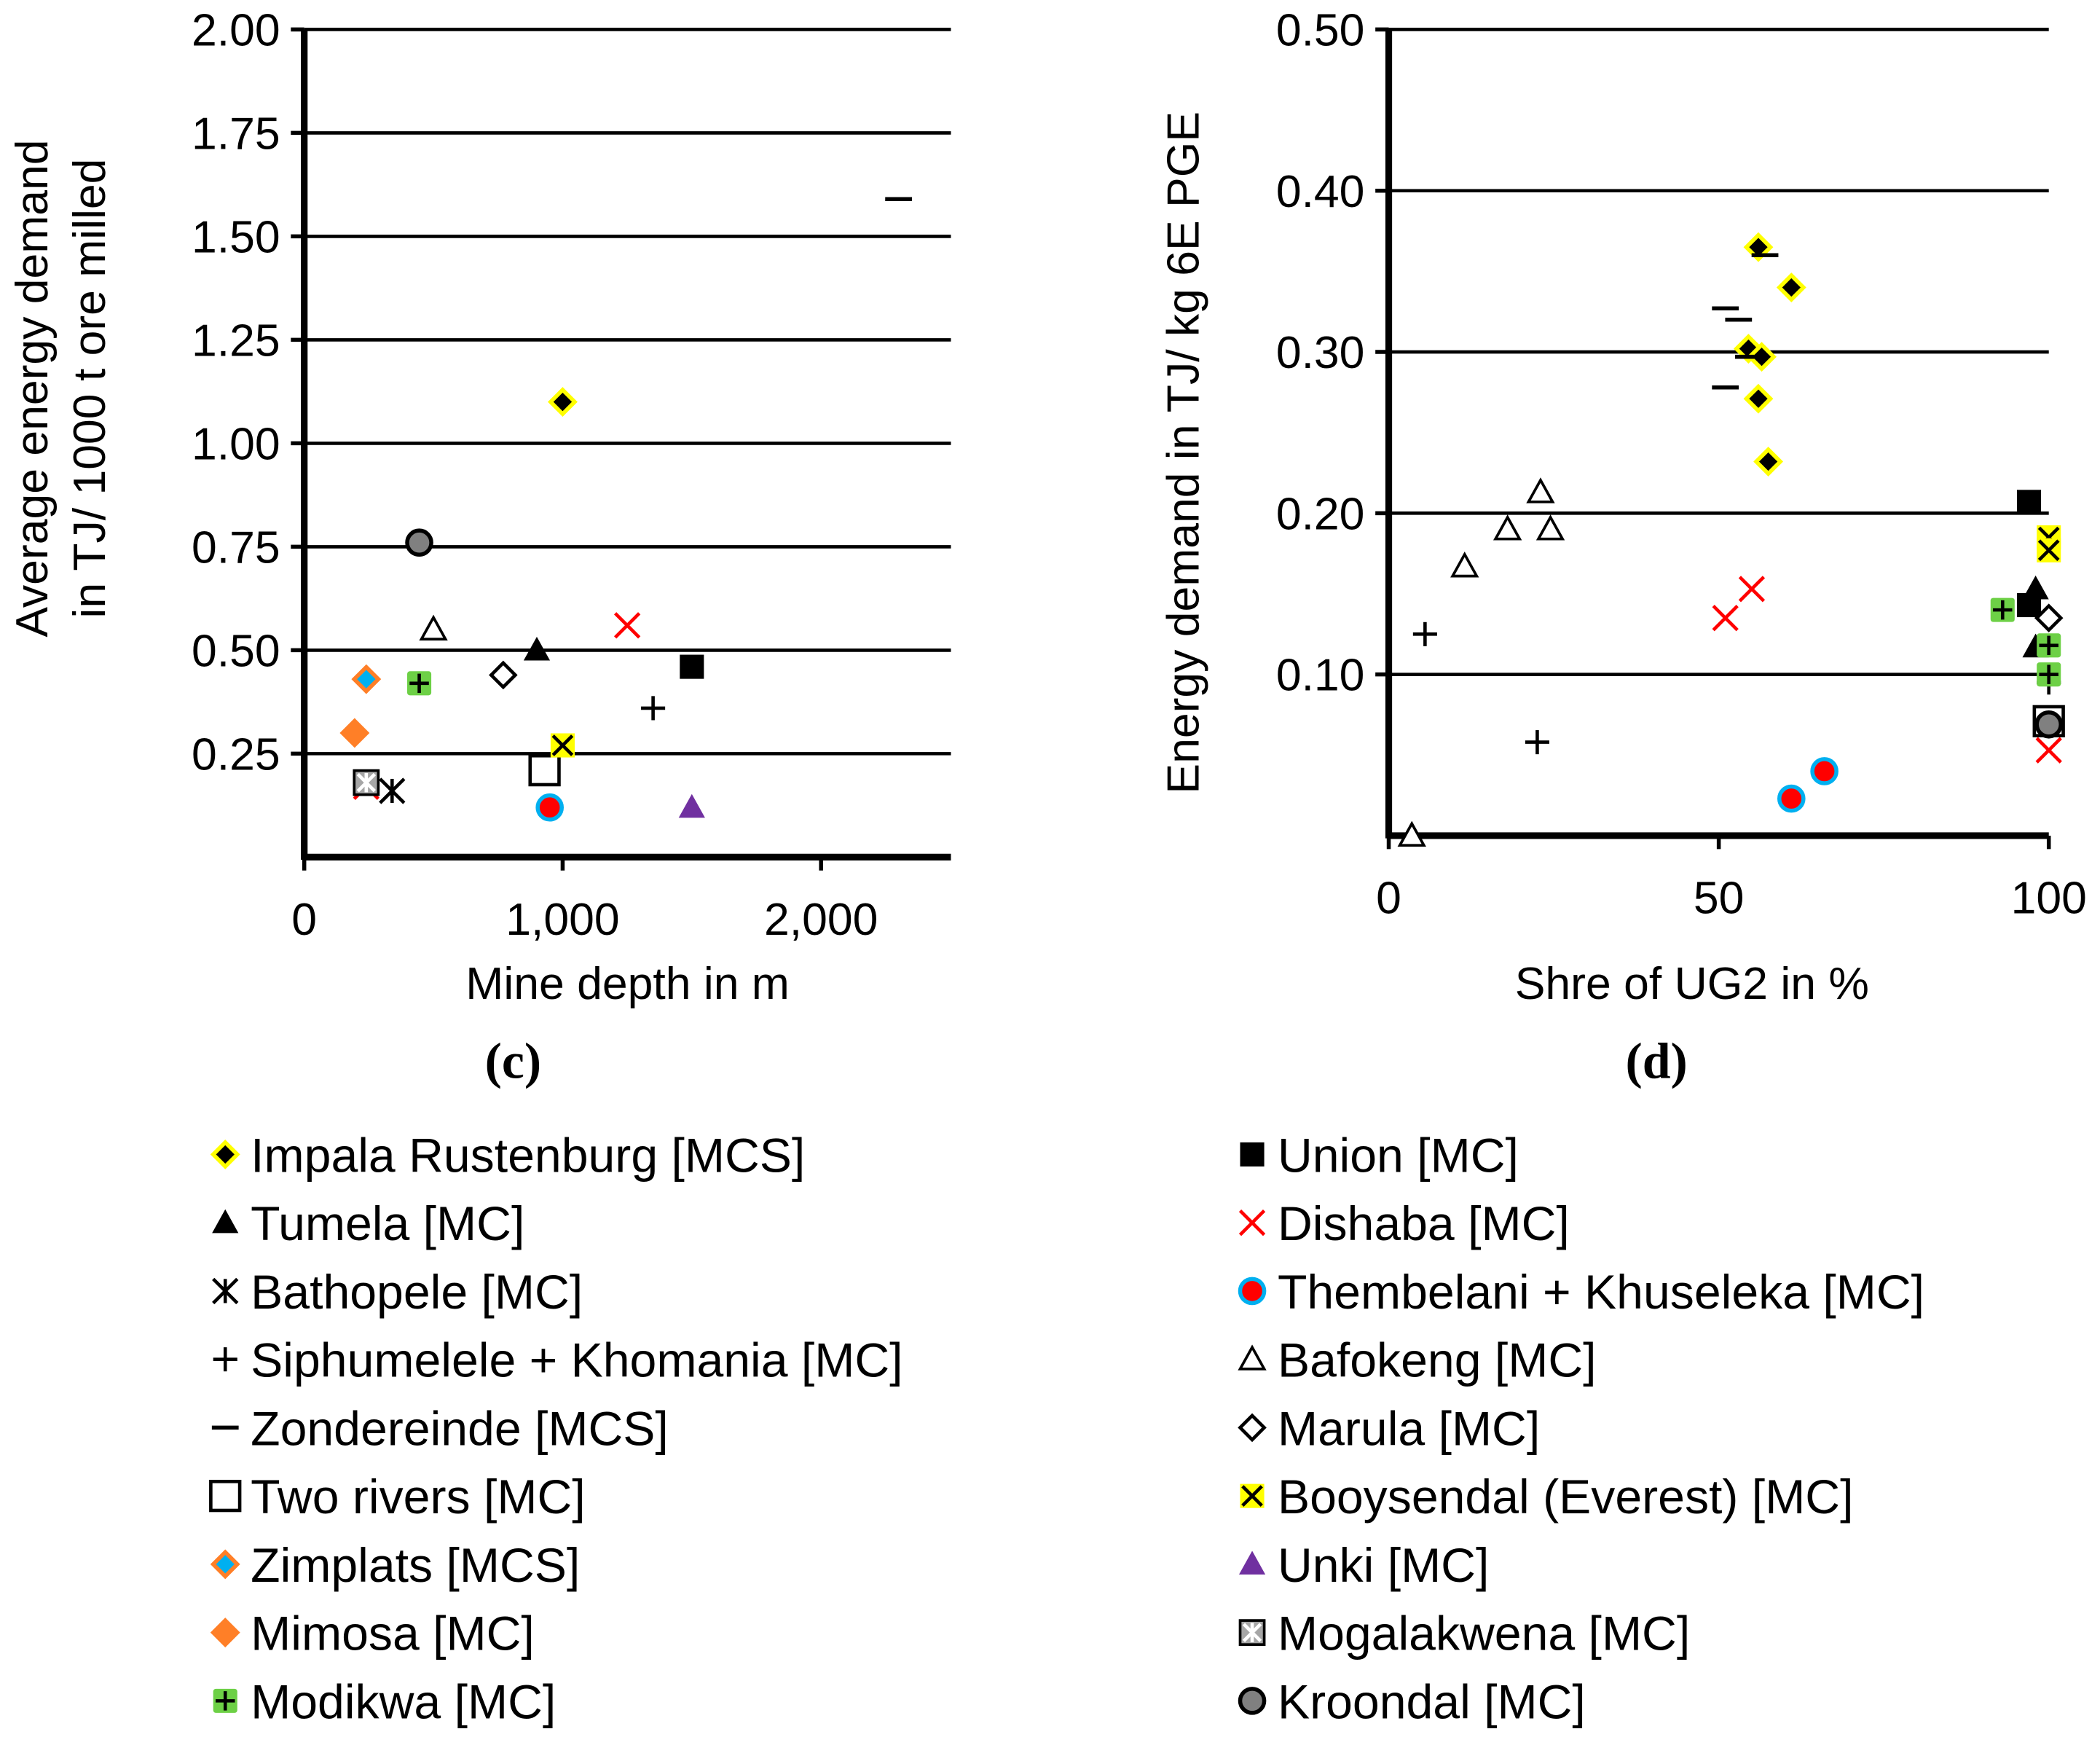 The image size is (2100, 1737). Describe the element at coordinates (304, 919) in the screenshot. I see `x-tick-label: 0` at that location.